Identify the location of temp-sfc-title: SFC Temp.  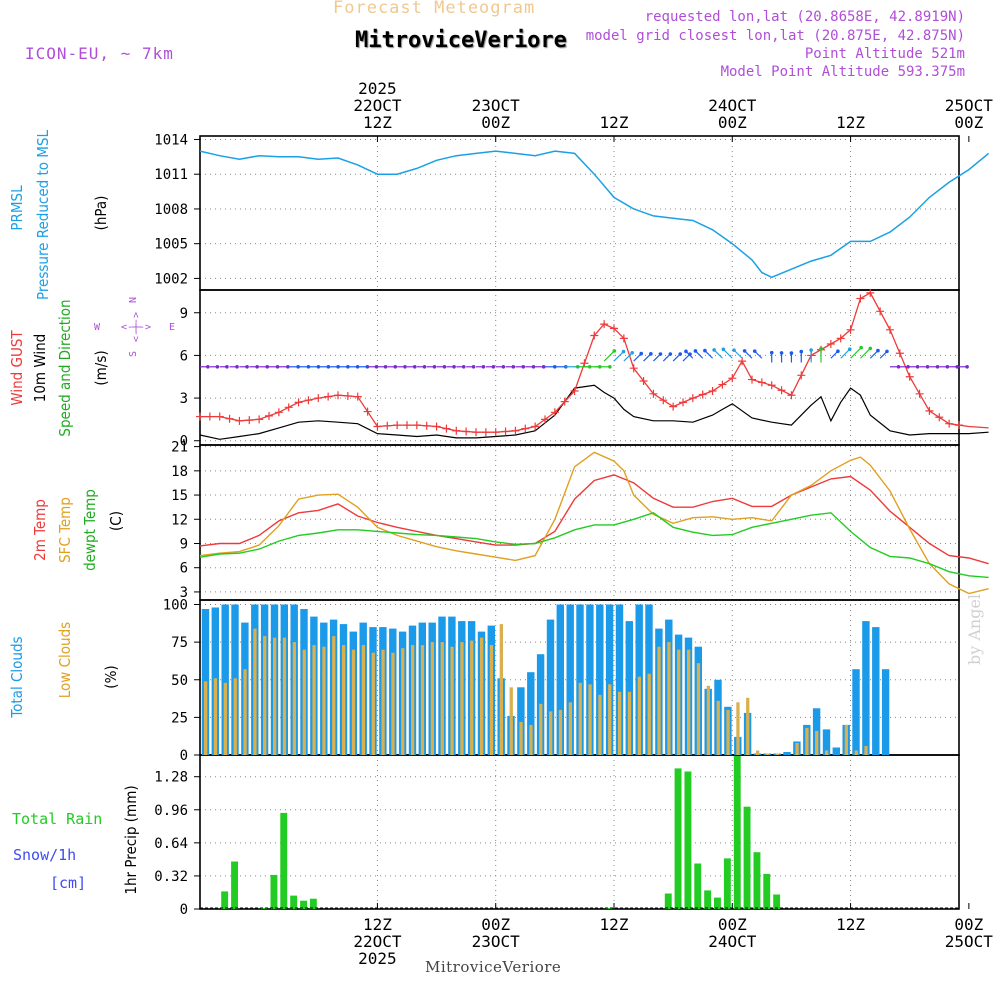
(65, 530).